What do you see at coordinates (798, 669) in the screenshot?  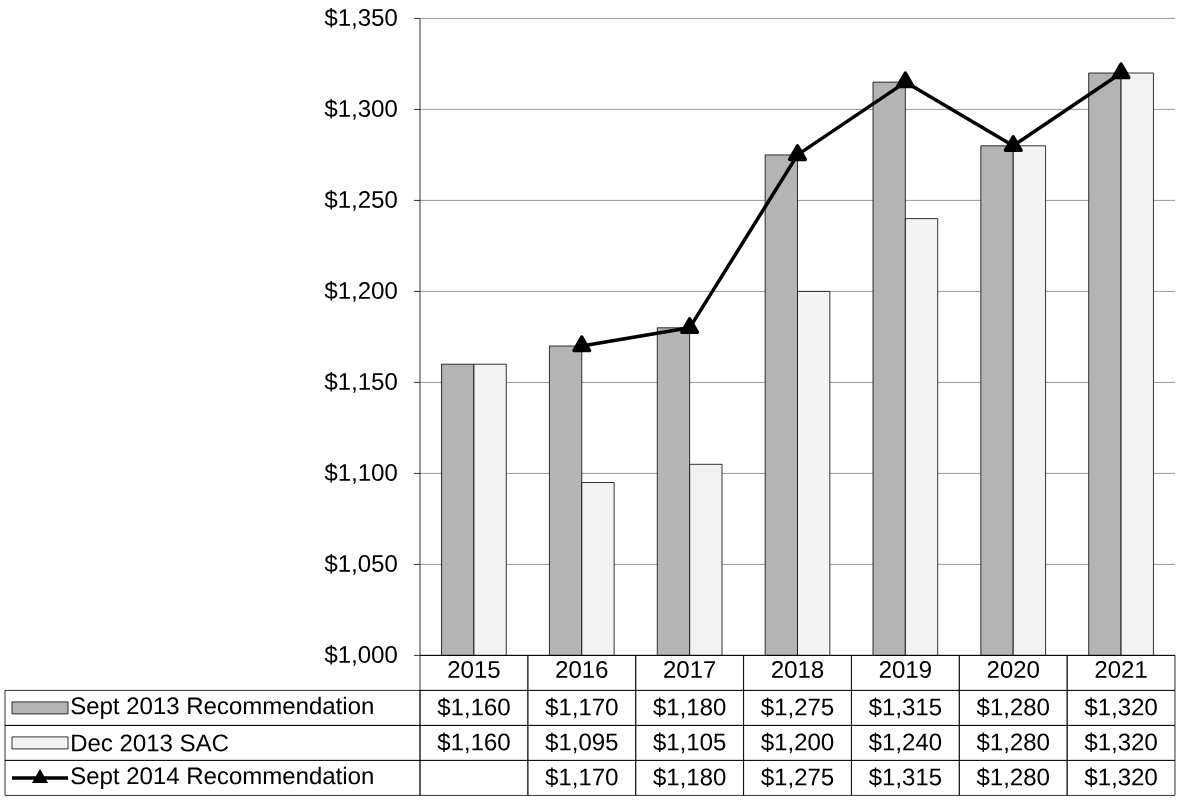 I see `x-tick-label: 2018` at bounding box center [798, 669].